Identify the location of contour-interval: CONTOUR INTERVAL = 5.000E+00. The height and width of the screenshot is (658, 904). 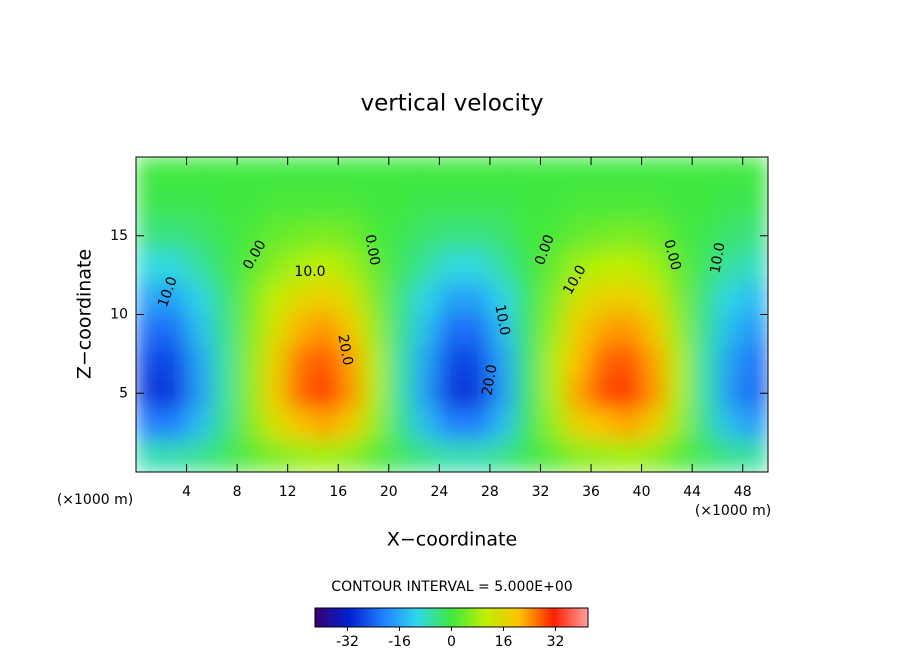
(451, 587).